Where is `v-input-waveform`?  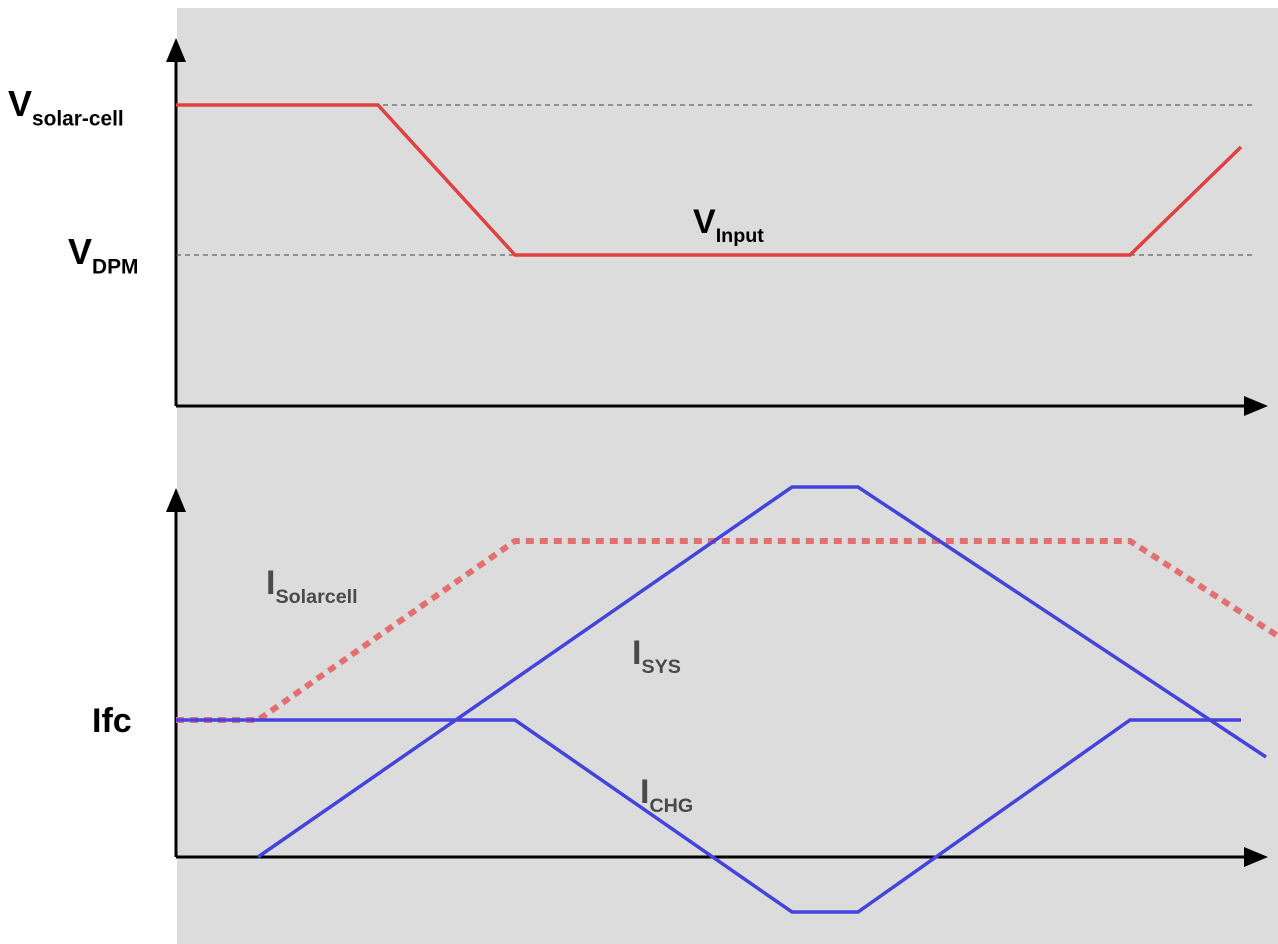 v-input-waveform is located at coordinates (709, 180).